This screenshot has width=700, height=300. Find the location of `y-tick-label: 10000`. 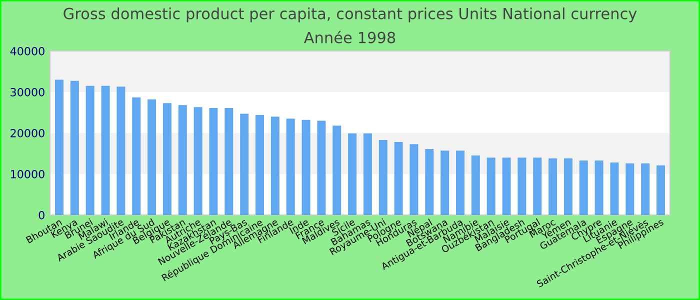

y-tick-label: 10000 is located at coordinates (27, 174).